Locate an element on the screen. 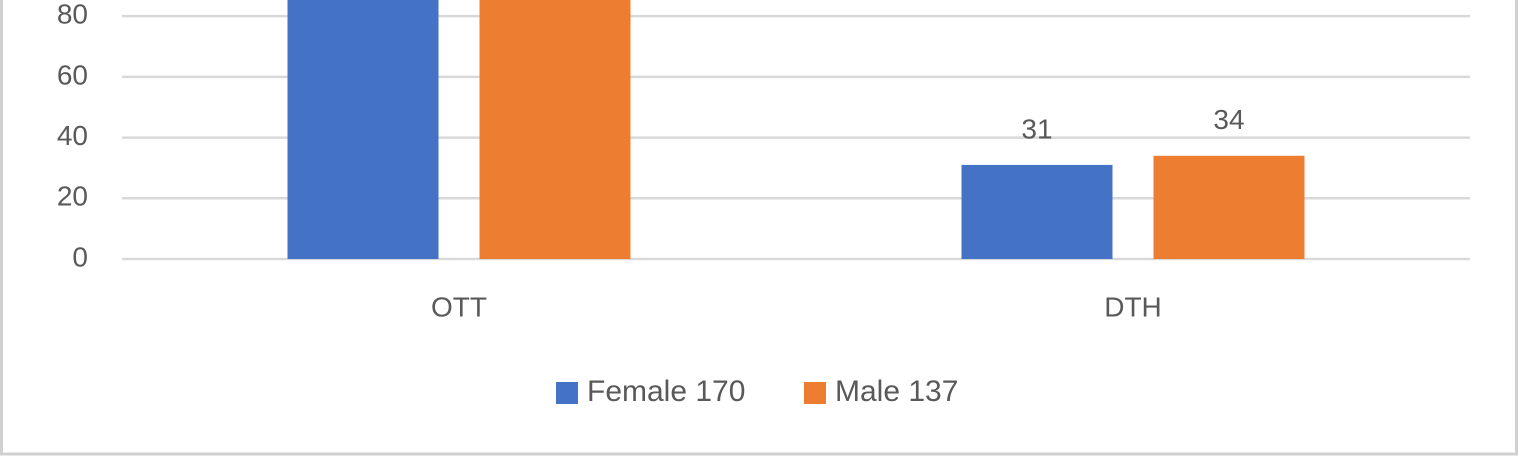 This screenshot has height=457, width=1520. legend-label: Female 170 is located at coordinates (666, 391).